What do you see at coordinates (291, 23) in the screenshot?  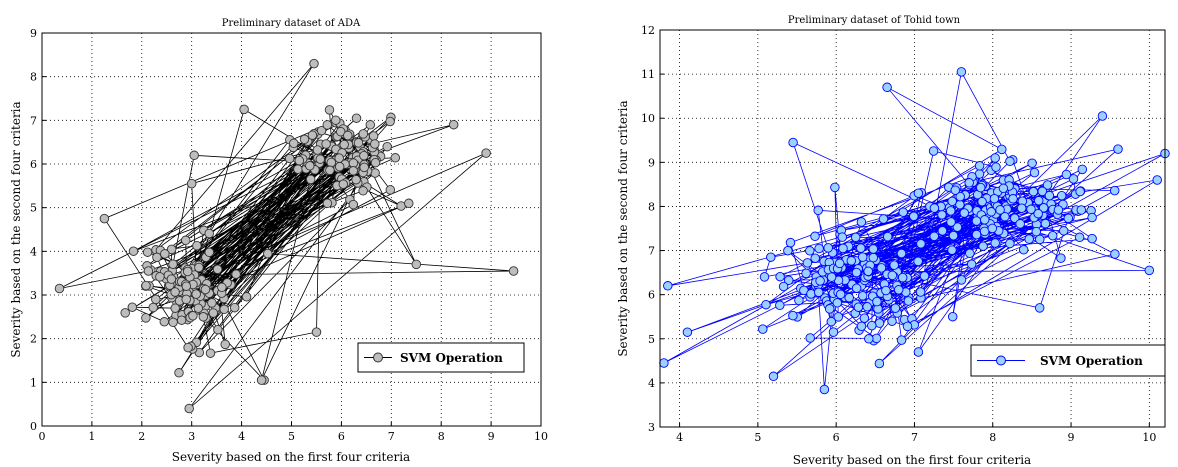 I see `chart-ada-title: Preliminary dataset of ADA` at bounding box center [291, 23].